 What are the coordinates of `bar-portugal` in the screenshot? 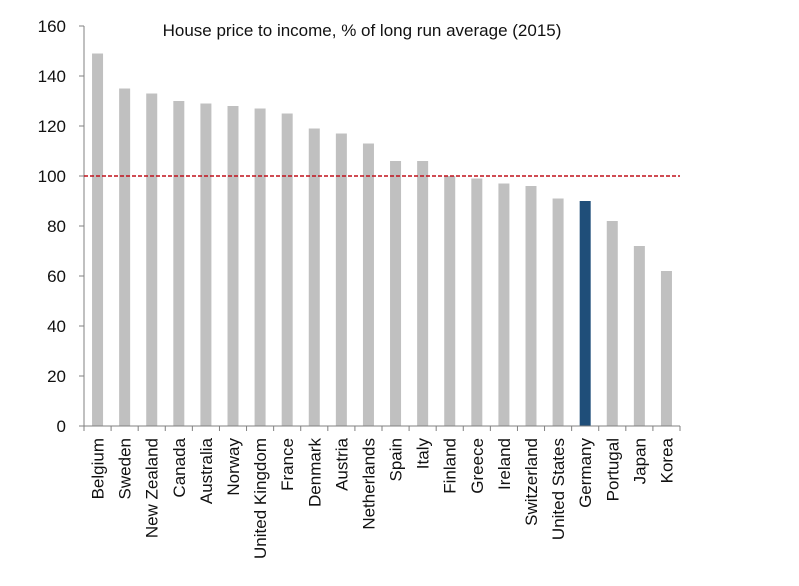 It's located at (612, 323).